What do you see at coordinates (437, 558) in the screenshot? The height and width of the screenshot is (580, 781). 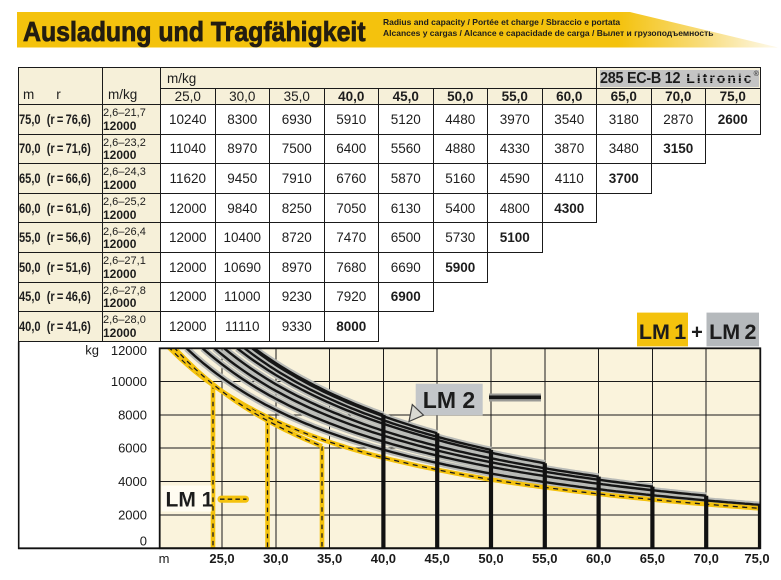 I see `svg-text: 45,0` at bounding box center [437, 558].